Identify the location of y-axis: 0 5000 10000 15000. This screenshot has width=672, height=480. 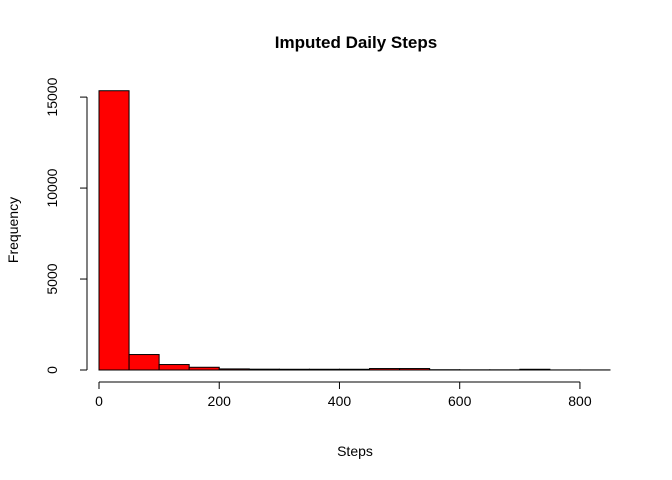
(66, 225).